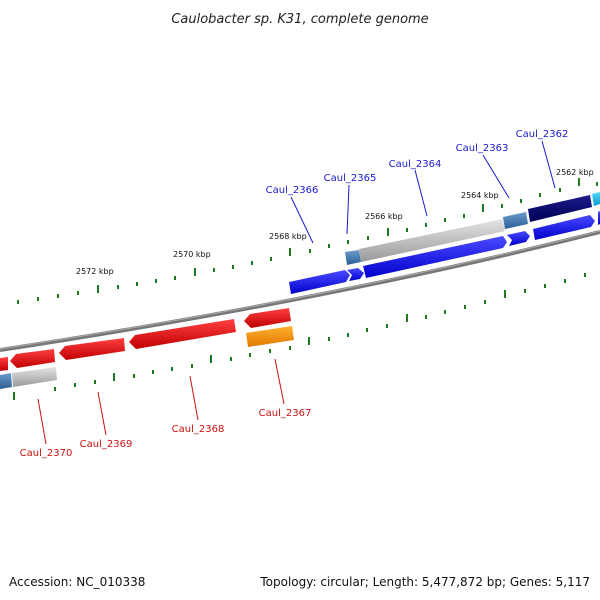 The height and width of the screenshot is (600, 600). Describe the element at coordinates (350, 178) in the screenshot. I see `gene-label: Caul_2365` at that location.